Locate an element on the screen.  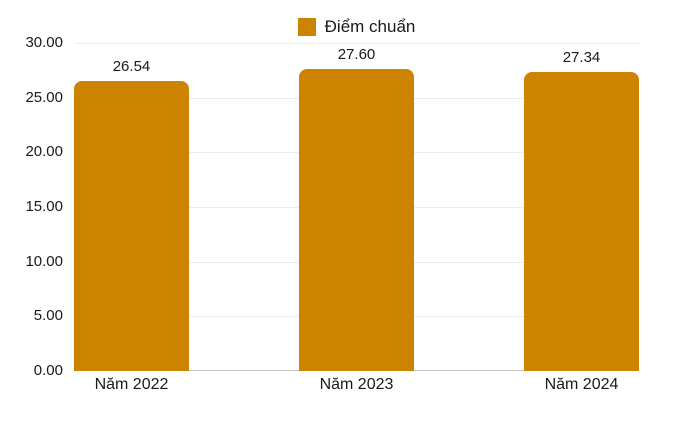
bar-value-label: 27.34 is located at coordinates (581, 58).